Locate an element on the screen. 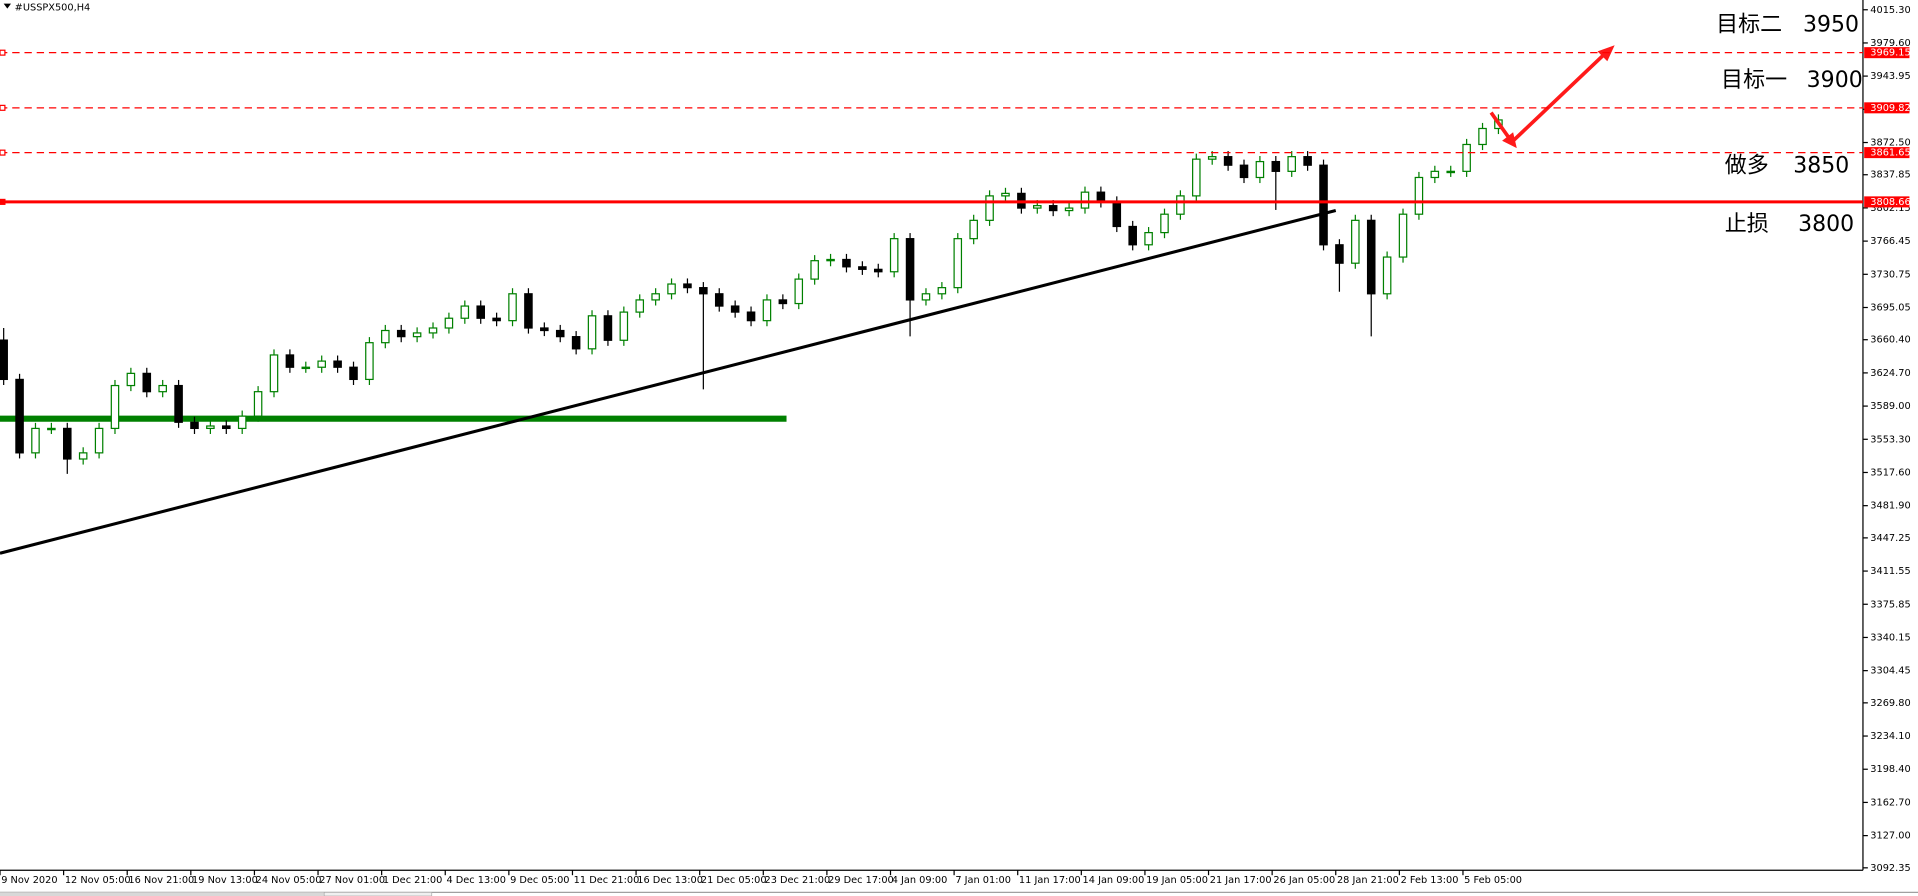  y-tick-label: 3269.80 is located at coordinates (1890, 703).